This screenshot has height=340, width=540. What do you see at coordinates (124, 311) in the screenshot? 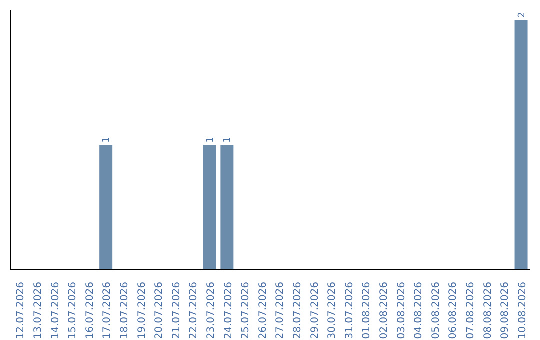
I see `x-tick-label: 18.07.2026` at bounding box center [124, 311].